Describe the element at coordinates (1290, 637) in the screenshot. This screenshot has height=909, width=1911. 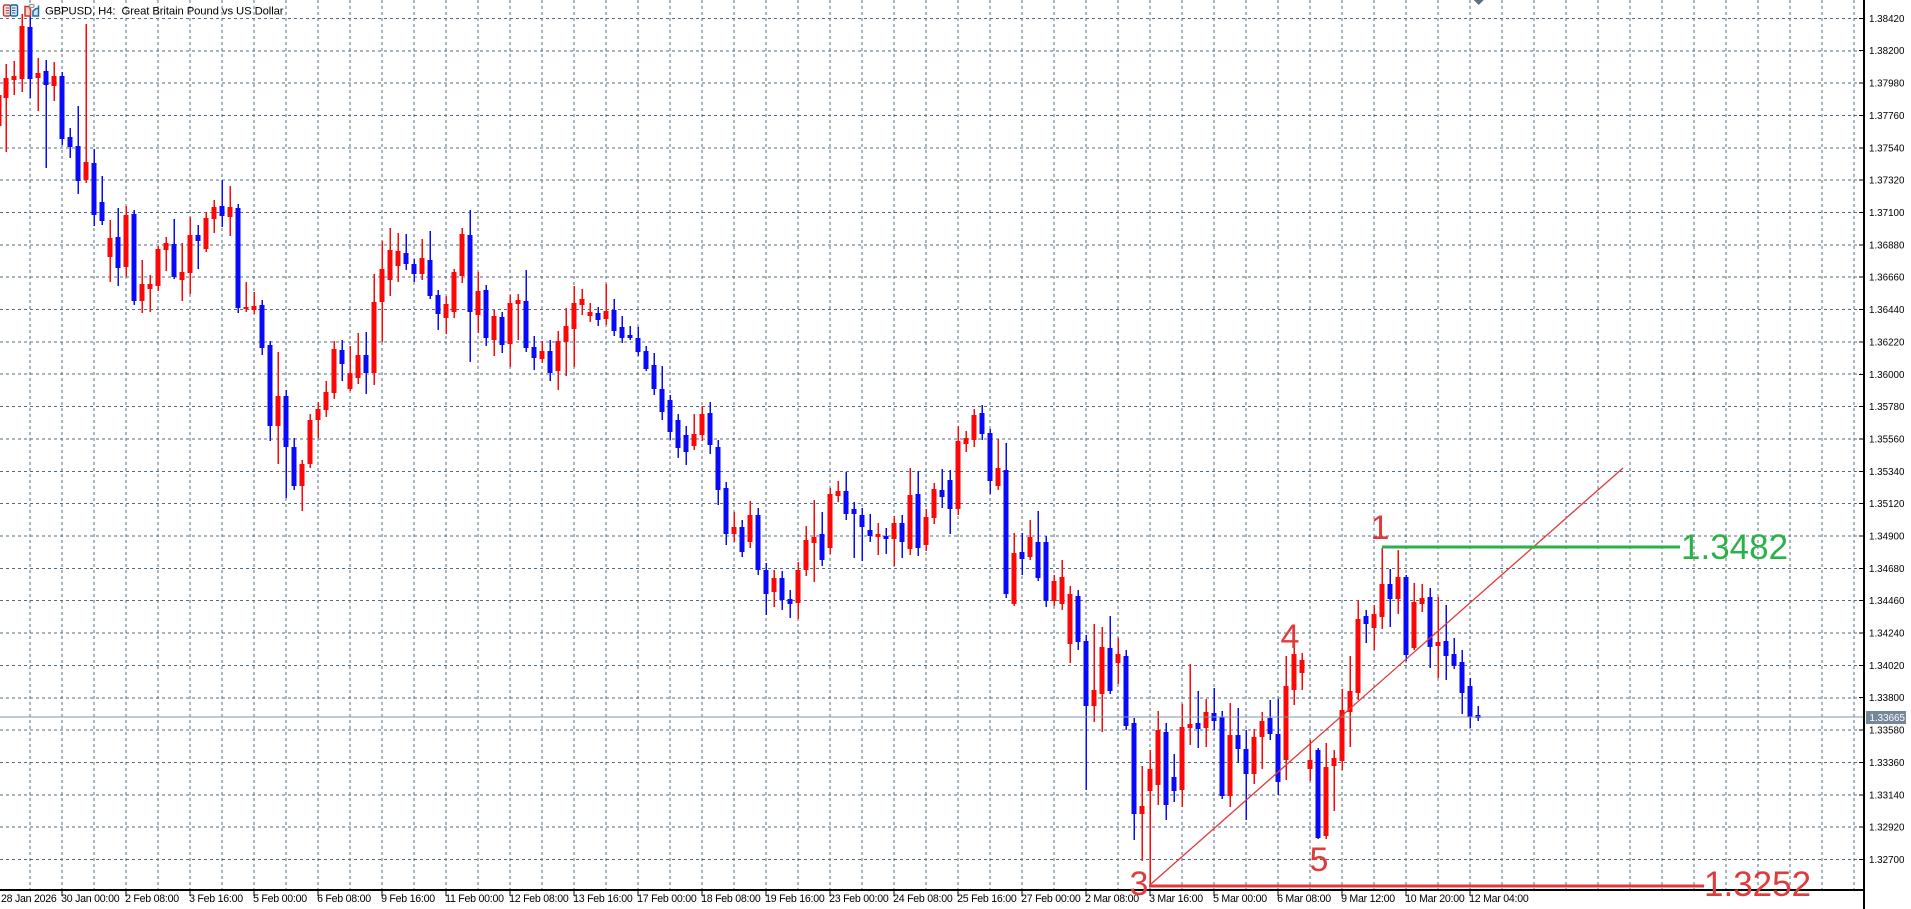
I see `svg-text: 4` at that location.